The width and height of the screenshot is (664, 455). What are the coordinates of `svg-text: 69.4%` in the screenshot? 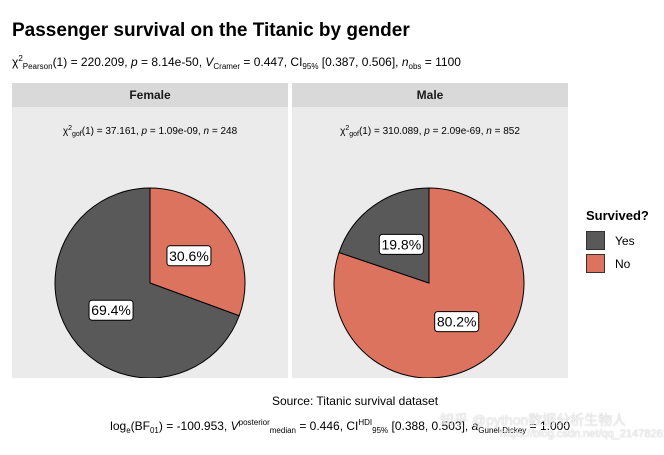 It's located at (111, 310).